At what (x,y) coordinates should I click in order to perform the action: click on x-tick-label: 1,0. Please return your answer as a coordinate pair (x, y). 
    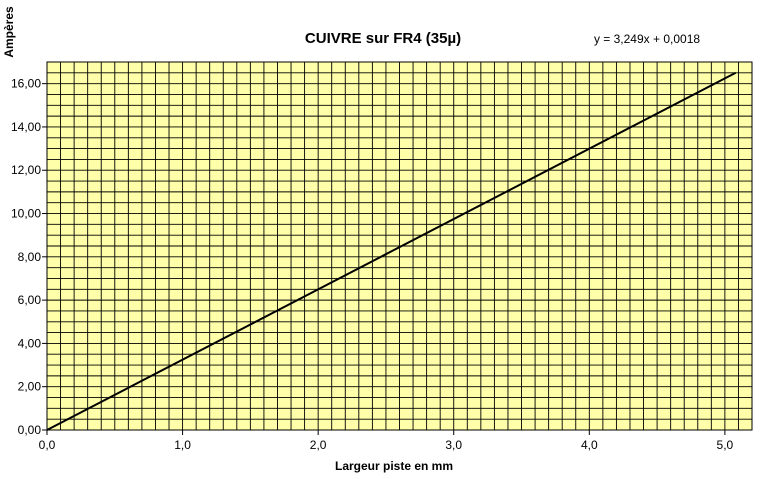
    Looking at the image, I should click on (182, 445).